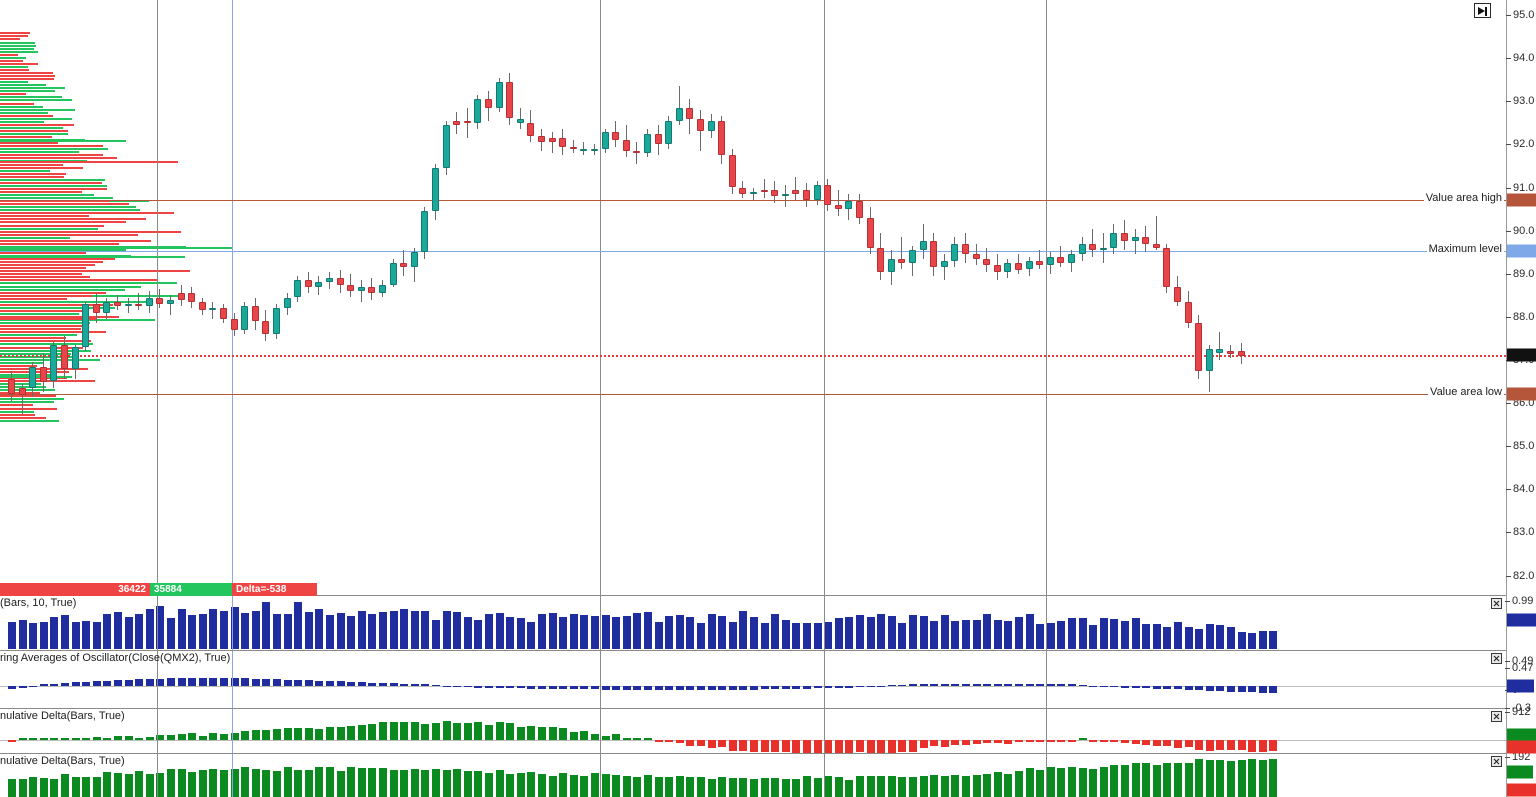 The width and height of the screenshot is (1536, 797). What do you see at coordinates (1496, 761) in the screenshot?
I see `cumulative-delta-volume-pane-close-icon` at bounding box center [1496, 761].